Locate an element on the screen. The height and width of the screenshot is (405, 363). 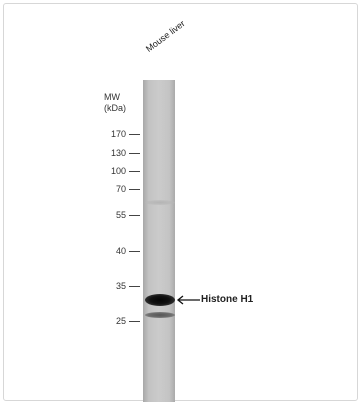
marker-55: 55 is located at coordinates (121, 215).